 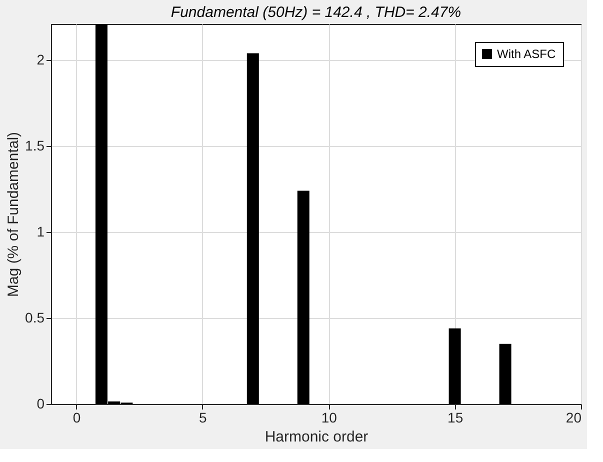 I want to click on x-tick-label: 15, so click(x=456, y=418).